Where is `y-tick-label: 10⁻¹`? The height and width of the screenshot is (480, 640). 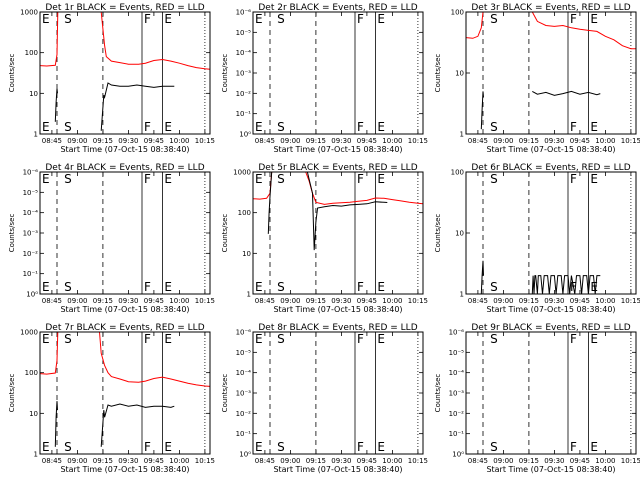 y-tick-label: 10⁻¹ is located at coordinates (244, 434).